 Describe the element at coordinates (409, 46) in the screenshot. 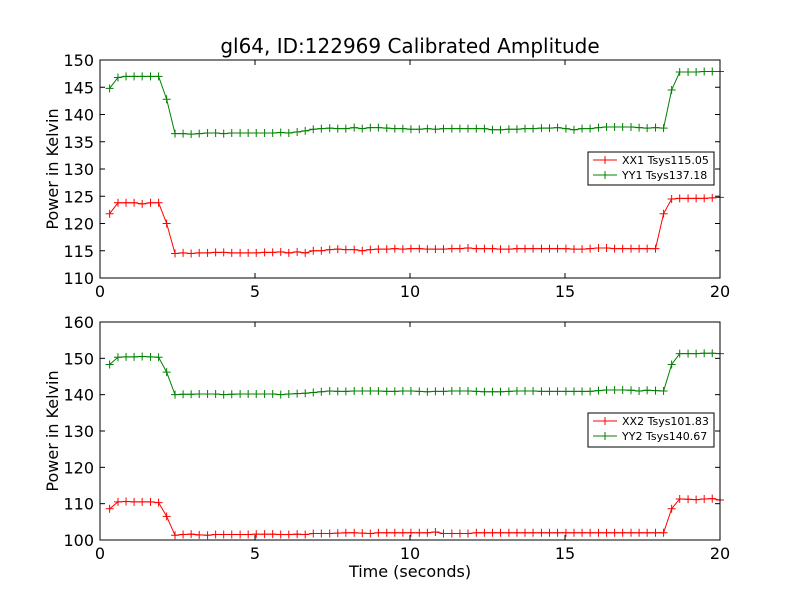

I see `chart-title: gl64, ID:122969 Calibrated Amplitude` at that location.